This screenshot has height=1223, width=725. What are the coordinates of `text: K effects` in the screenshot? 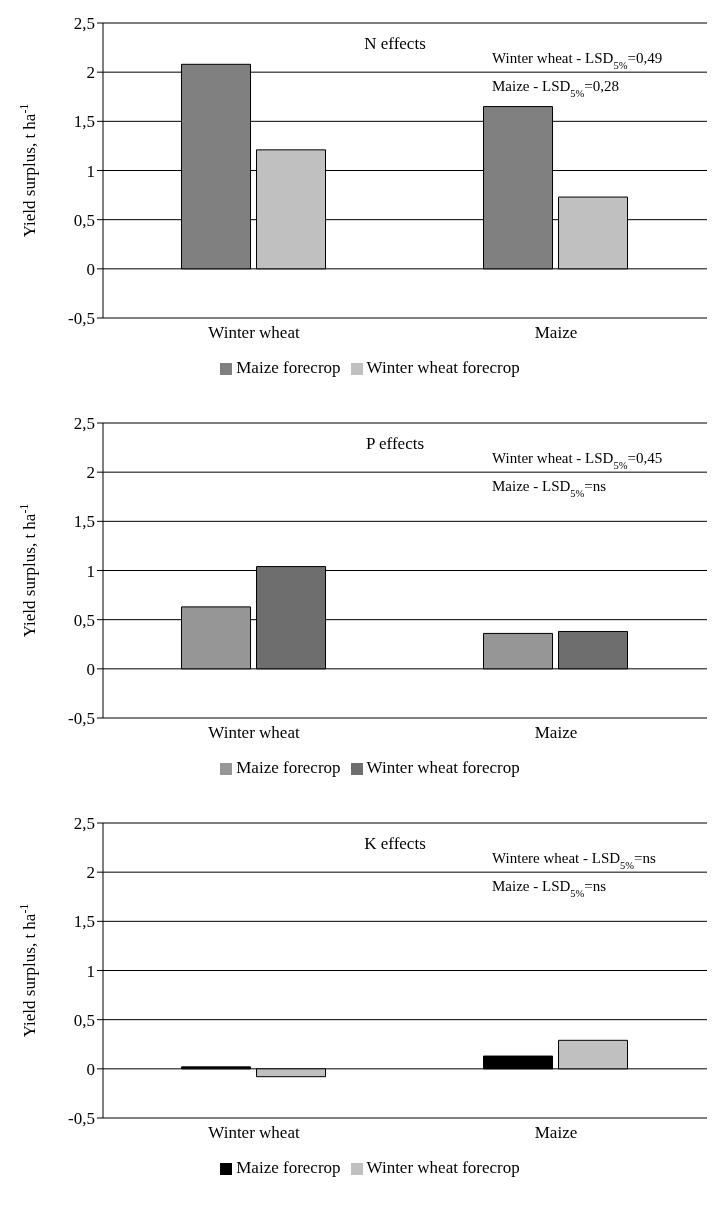 It's located at (395, 843).